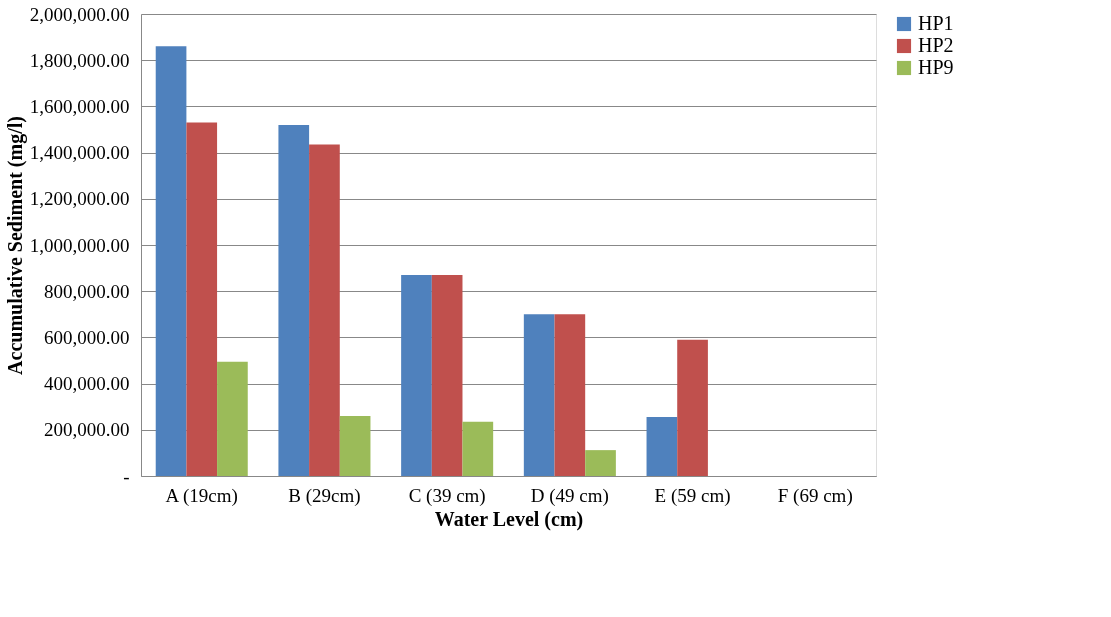 The width and height of the screenshot is (1111, 617). Describe the element at coordinates (201, 495) in the screenshot. I see `x-tick-label: A (19cm)` at that location.